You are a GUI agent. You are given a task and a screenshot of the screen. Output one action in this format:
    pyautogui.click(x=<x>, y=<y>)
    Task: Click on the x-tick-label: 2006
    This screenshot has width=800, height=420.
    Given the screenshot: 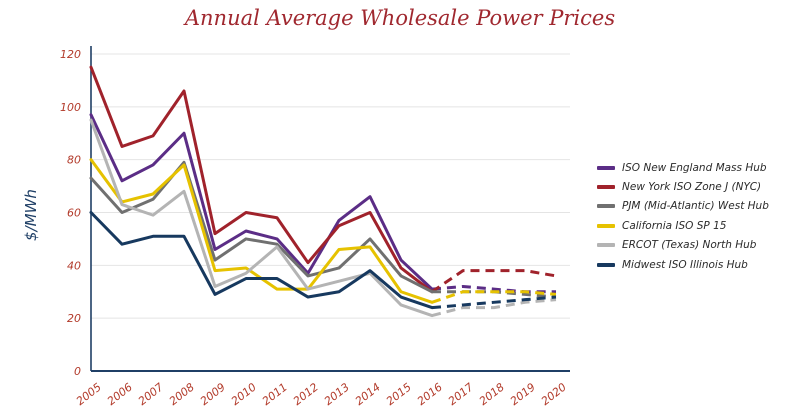 What is the action you would take?
    pyautogui.click(x=120, y=394)
    